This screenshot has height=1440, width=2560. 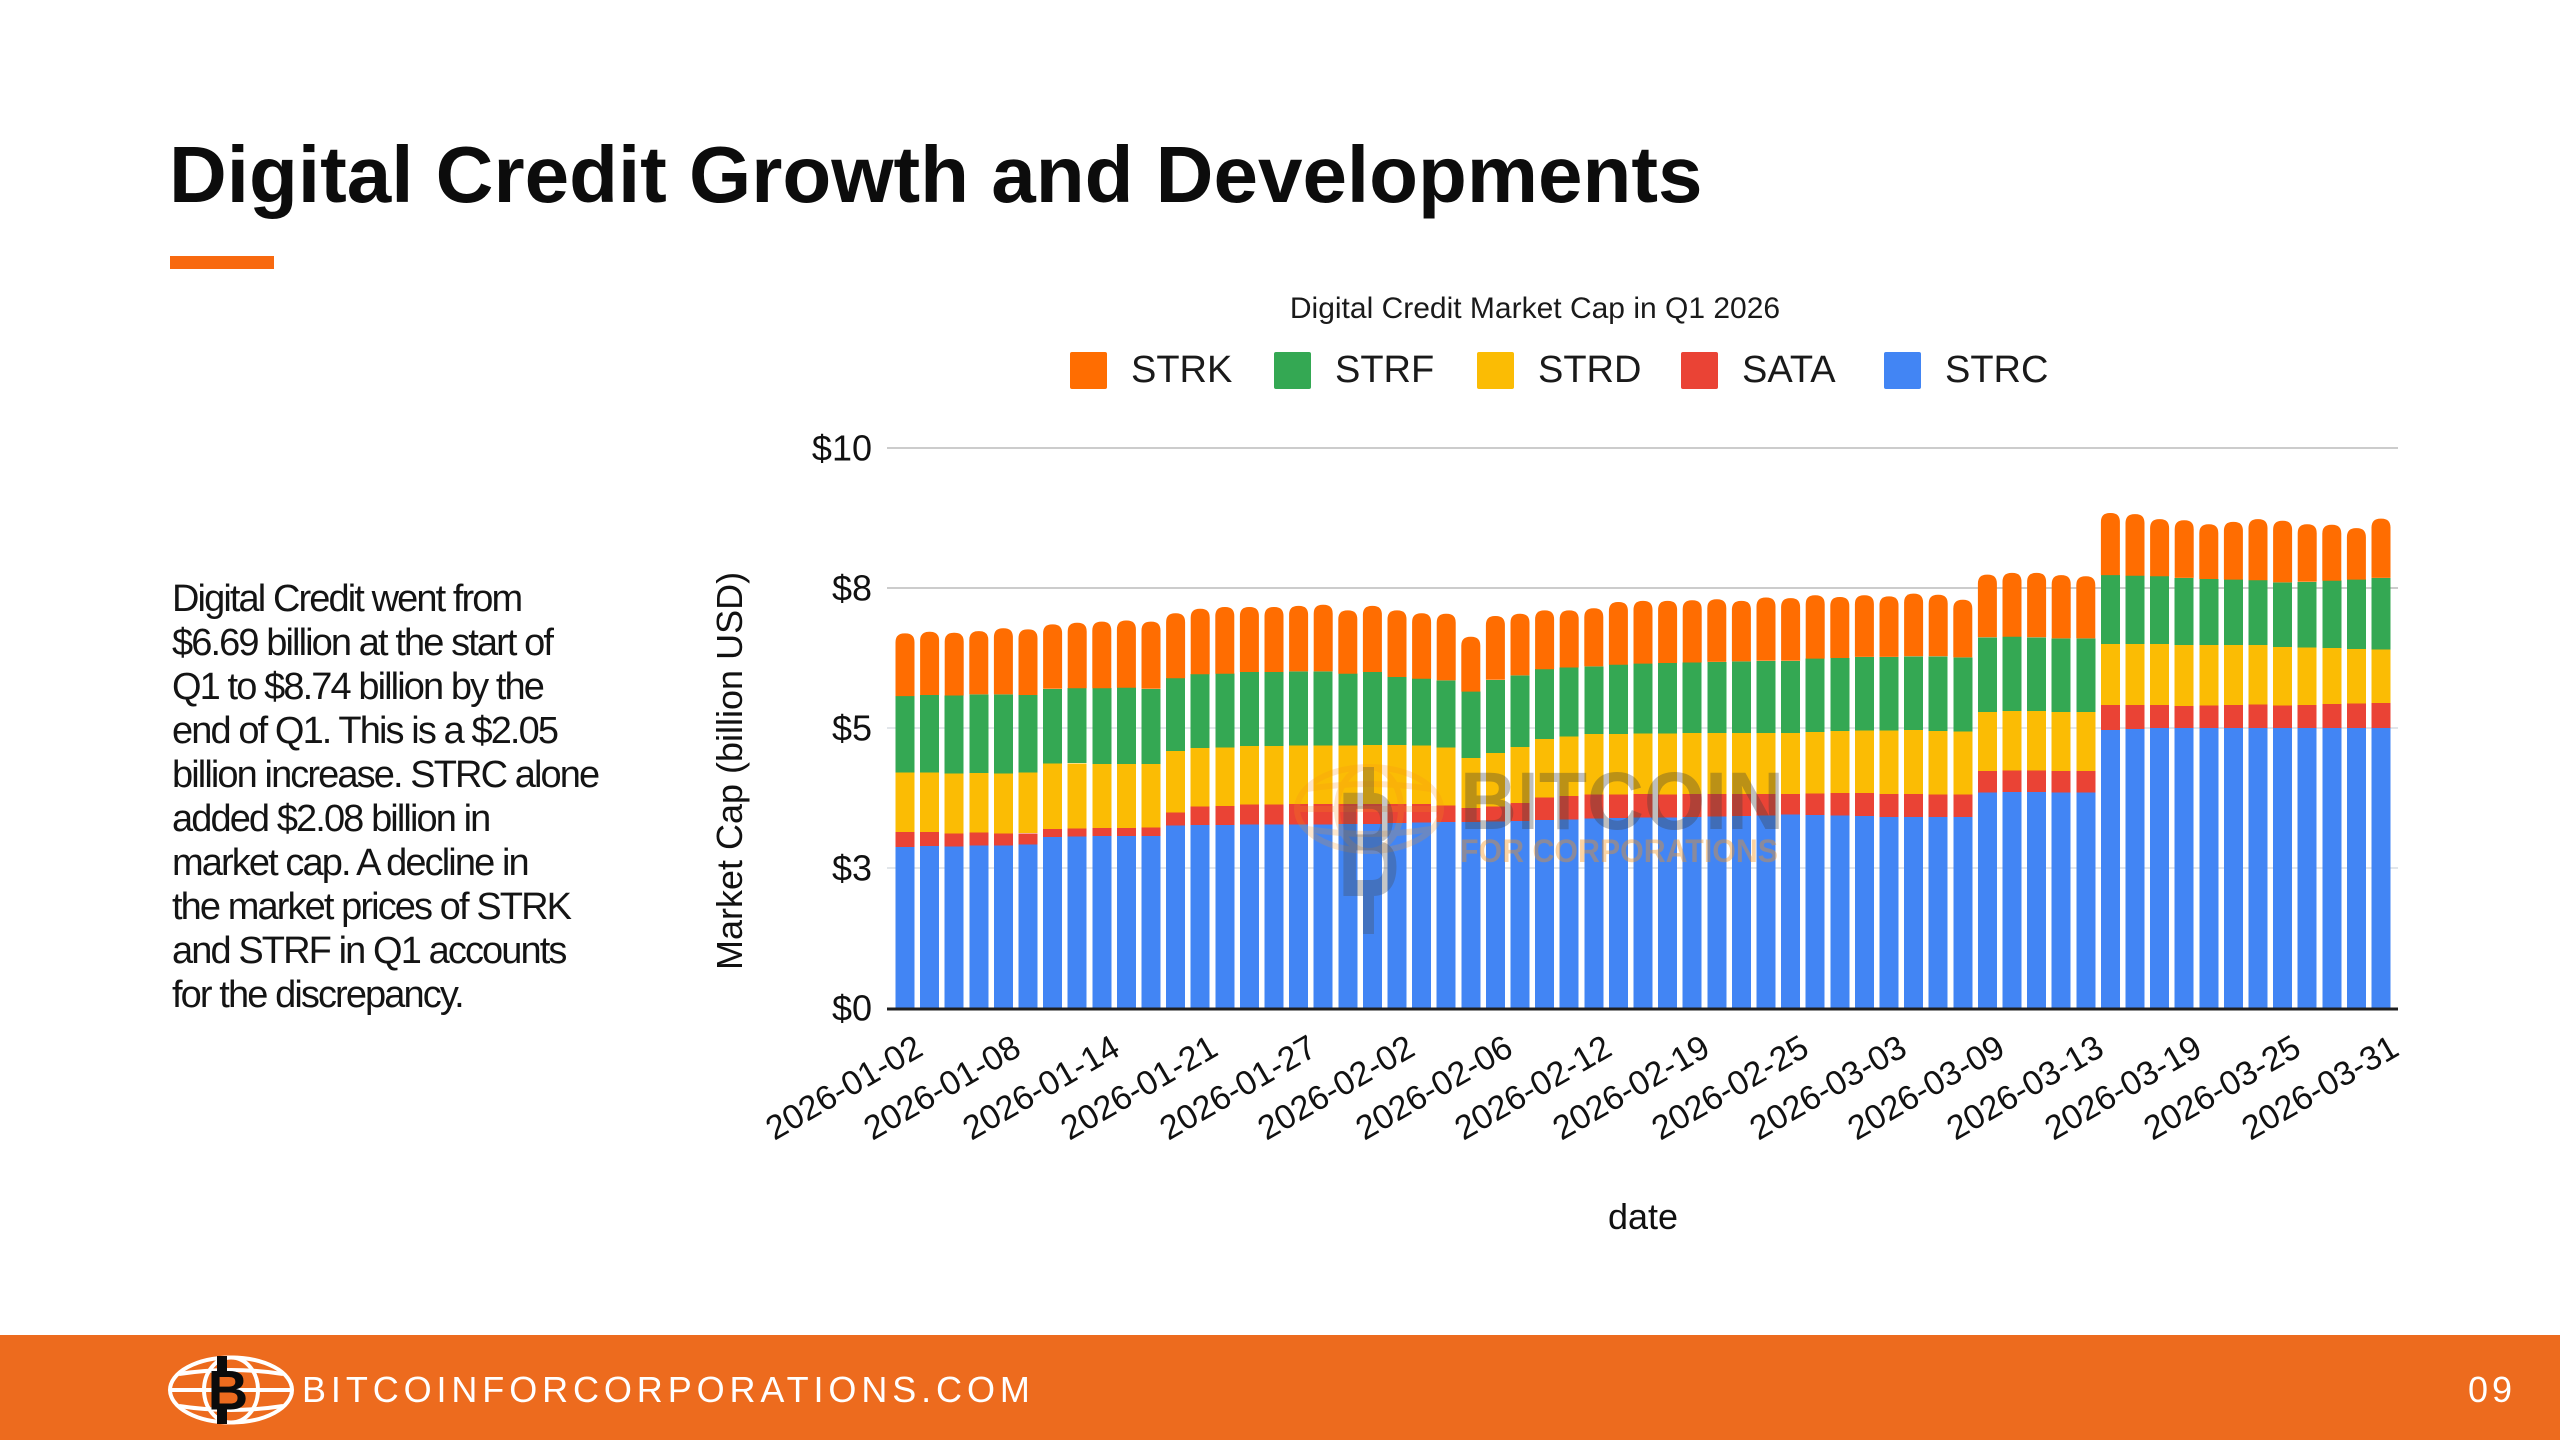 What do you see at coordinates (1181, 370) in the screenshot?
I see `svg-text: STRK` at bounding box center [1181, 370].